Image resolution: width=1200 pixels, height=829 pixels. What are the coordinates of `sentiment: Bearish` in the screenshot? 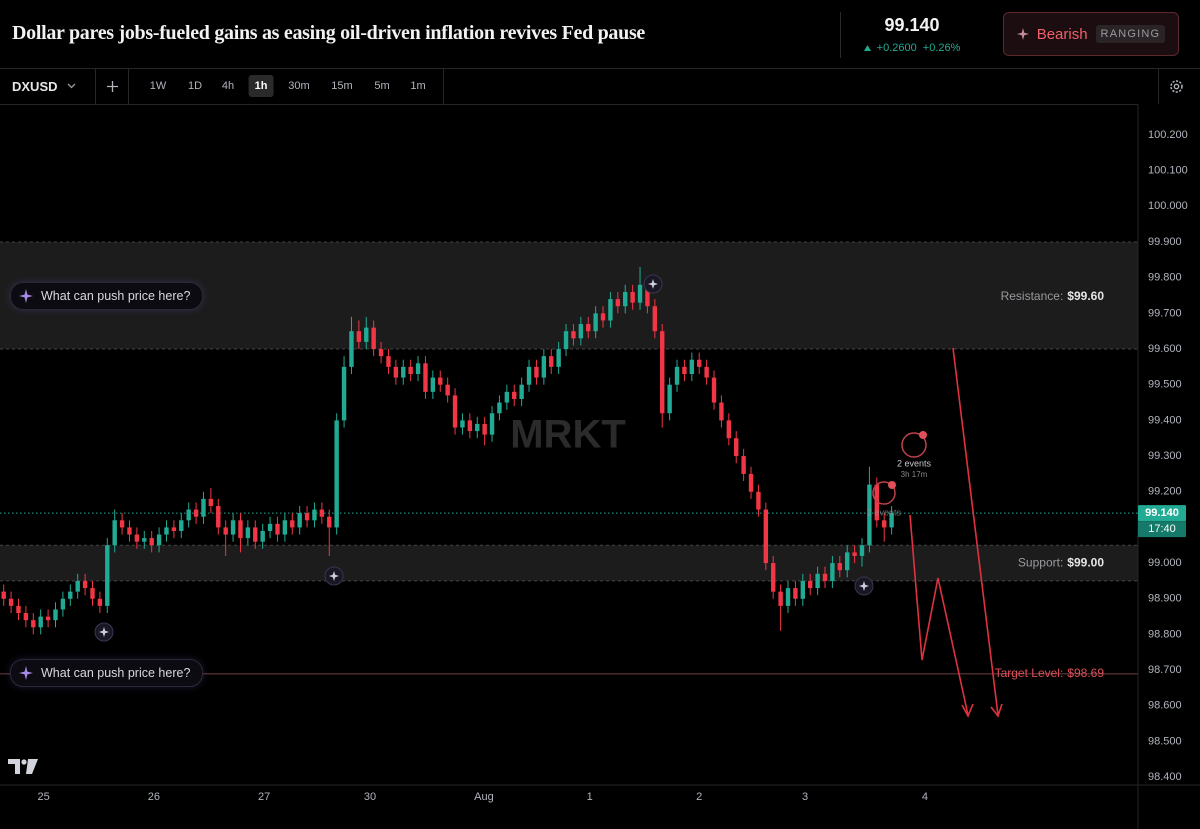 It's located at (1062, 34).